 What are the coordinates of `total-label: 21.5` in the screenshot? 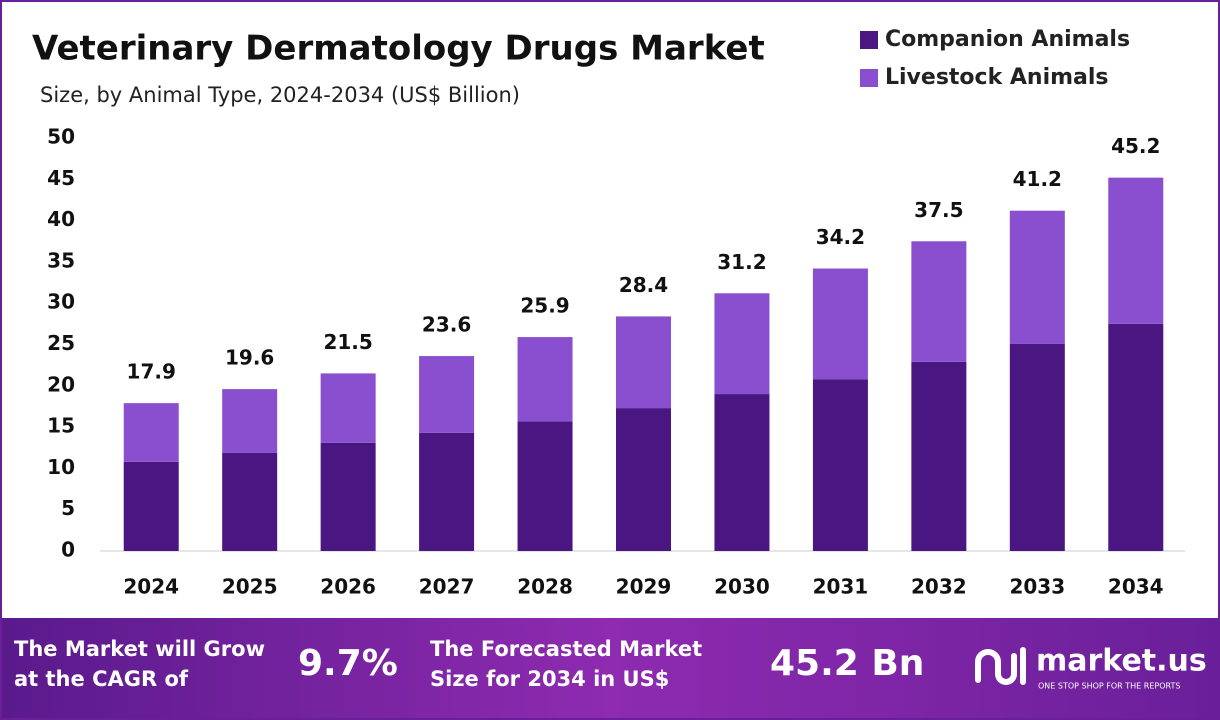 It's located at (347, 342).